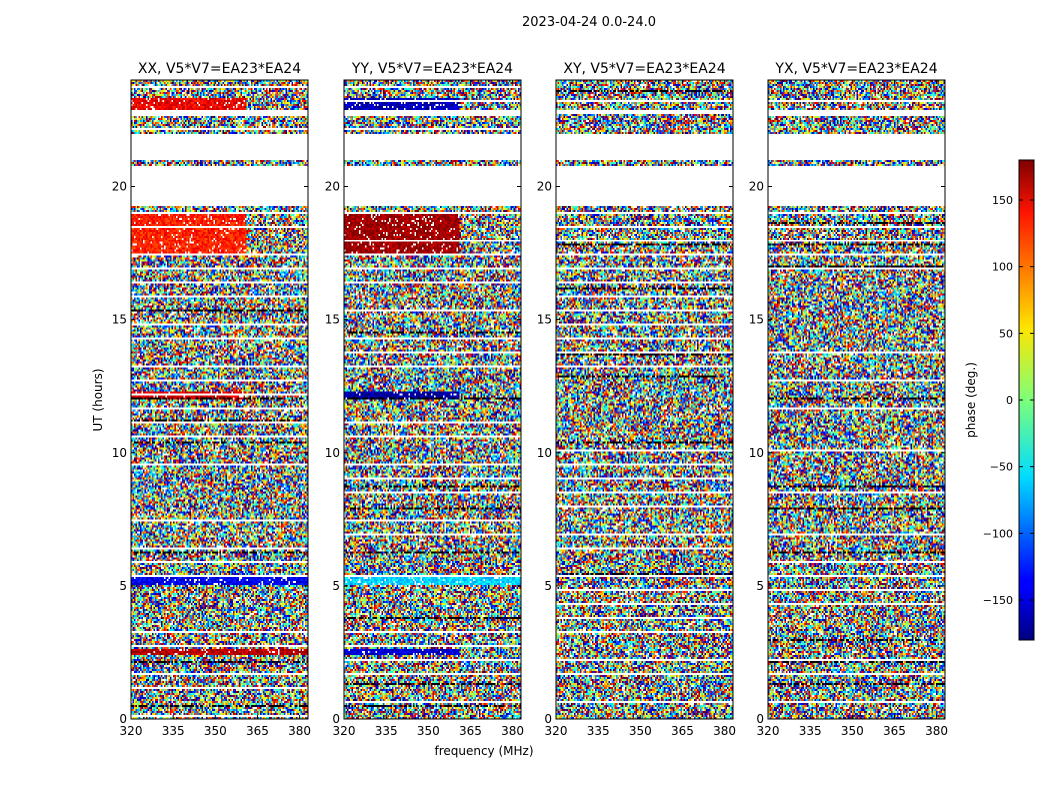  Describe the element at coordinates (386, 731) in the screenshot. I see `panel-1-xtick-label-335: 335` at that location.